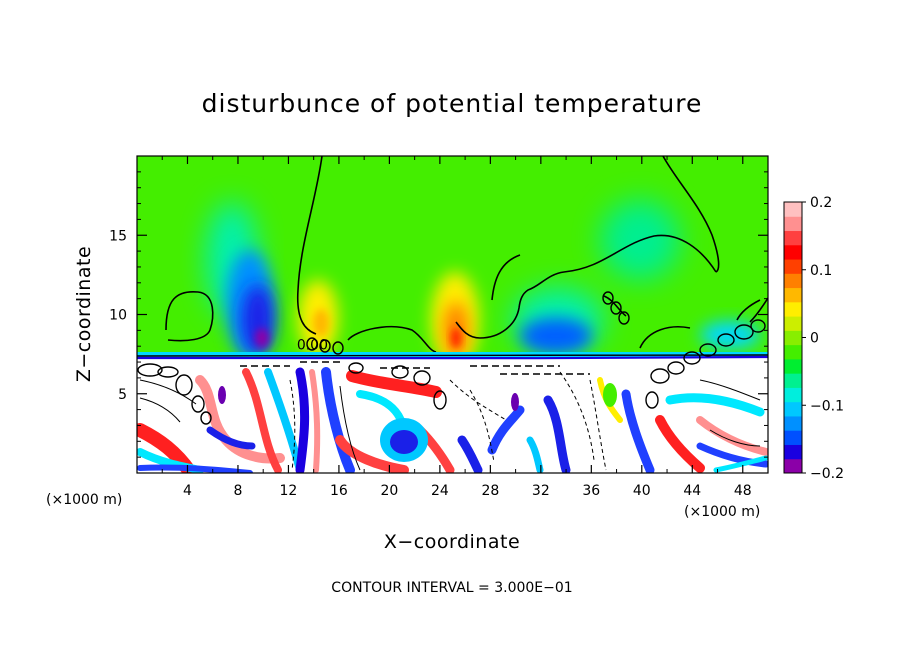 The height and width of the screenshot is (654, 904). I want to click on x-tick-label: 44, so click(692, 491).